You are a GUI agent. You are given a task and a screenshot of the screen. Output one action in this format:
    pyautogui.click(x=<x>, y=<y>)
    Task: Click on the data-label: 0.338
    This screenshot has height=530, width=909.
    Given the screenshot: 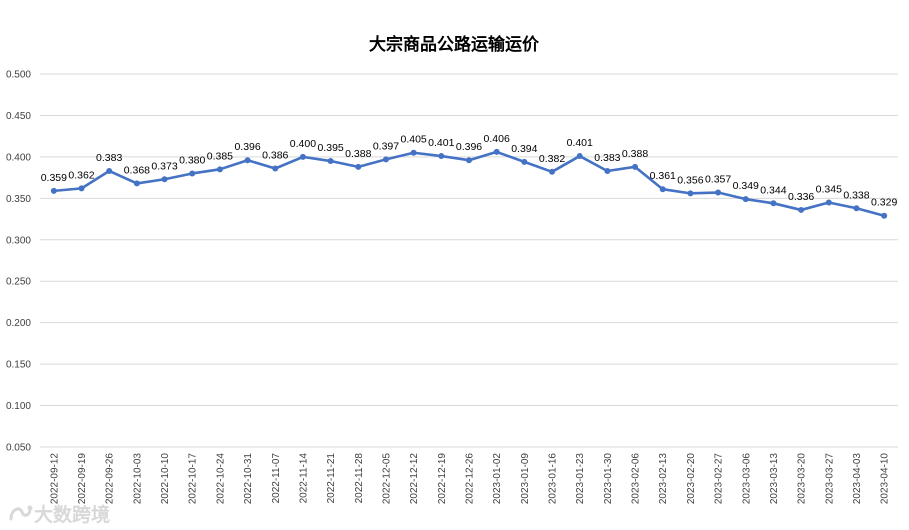 What is the action you would take?
    pyautogui.click(x=856, y=195)
    